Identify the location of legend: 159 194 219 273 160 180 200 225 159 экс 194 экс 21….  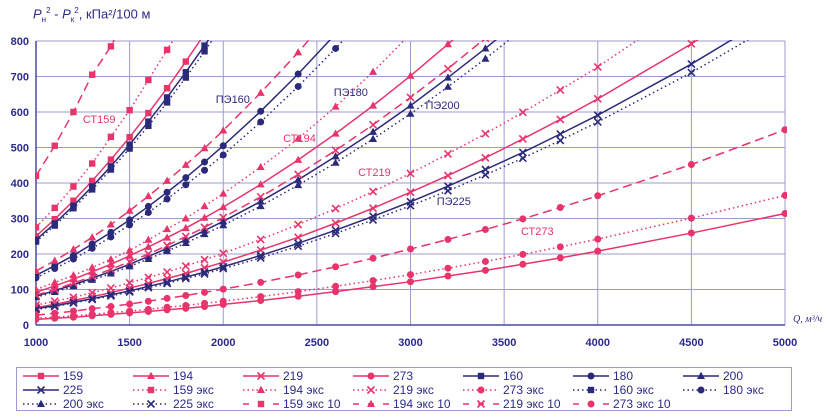
(404, 389).